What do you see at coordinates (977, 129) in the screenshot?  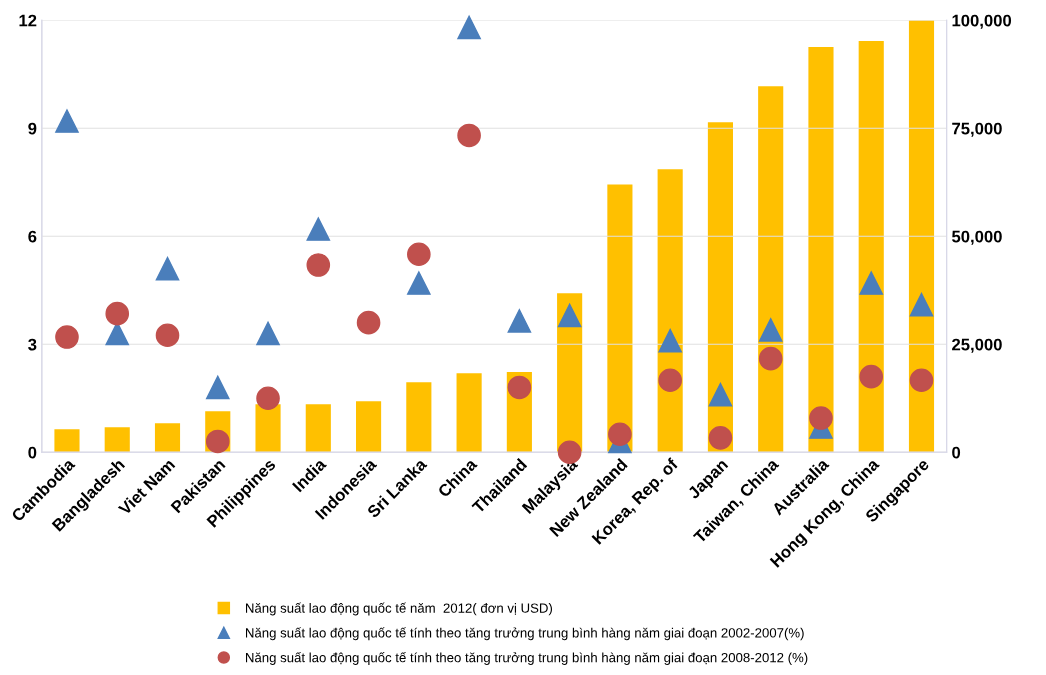 I see `y2-tick-label: 75,000` at bounding box center [977, 129].